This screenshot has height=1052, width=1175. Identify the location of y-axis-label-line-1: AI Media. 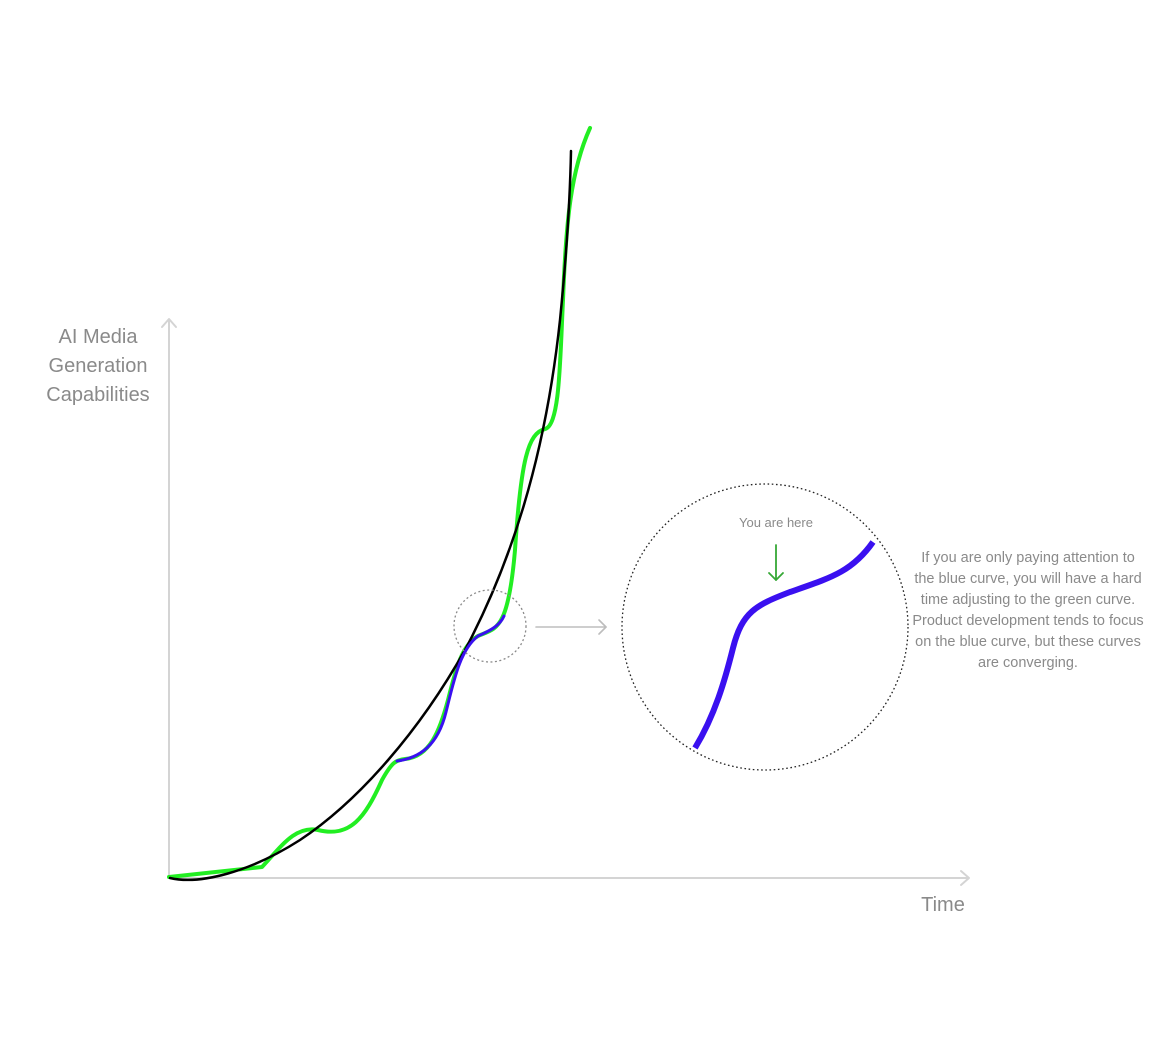
(98, 337).